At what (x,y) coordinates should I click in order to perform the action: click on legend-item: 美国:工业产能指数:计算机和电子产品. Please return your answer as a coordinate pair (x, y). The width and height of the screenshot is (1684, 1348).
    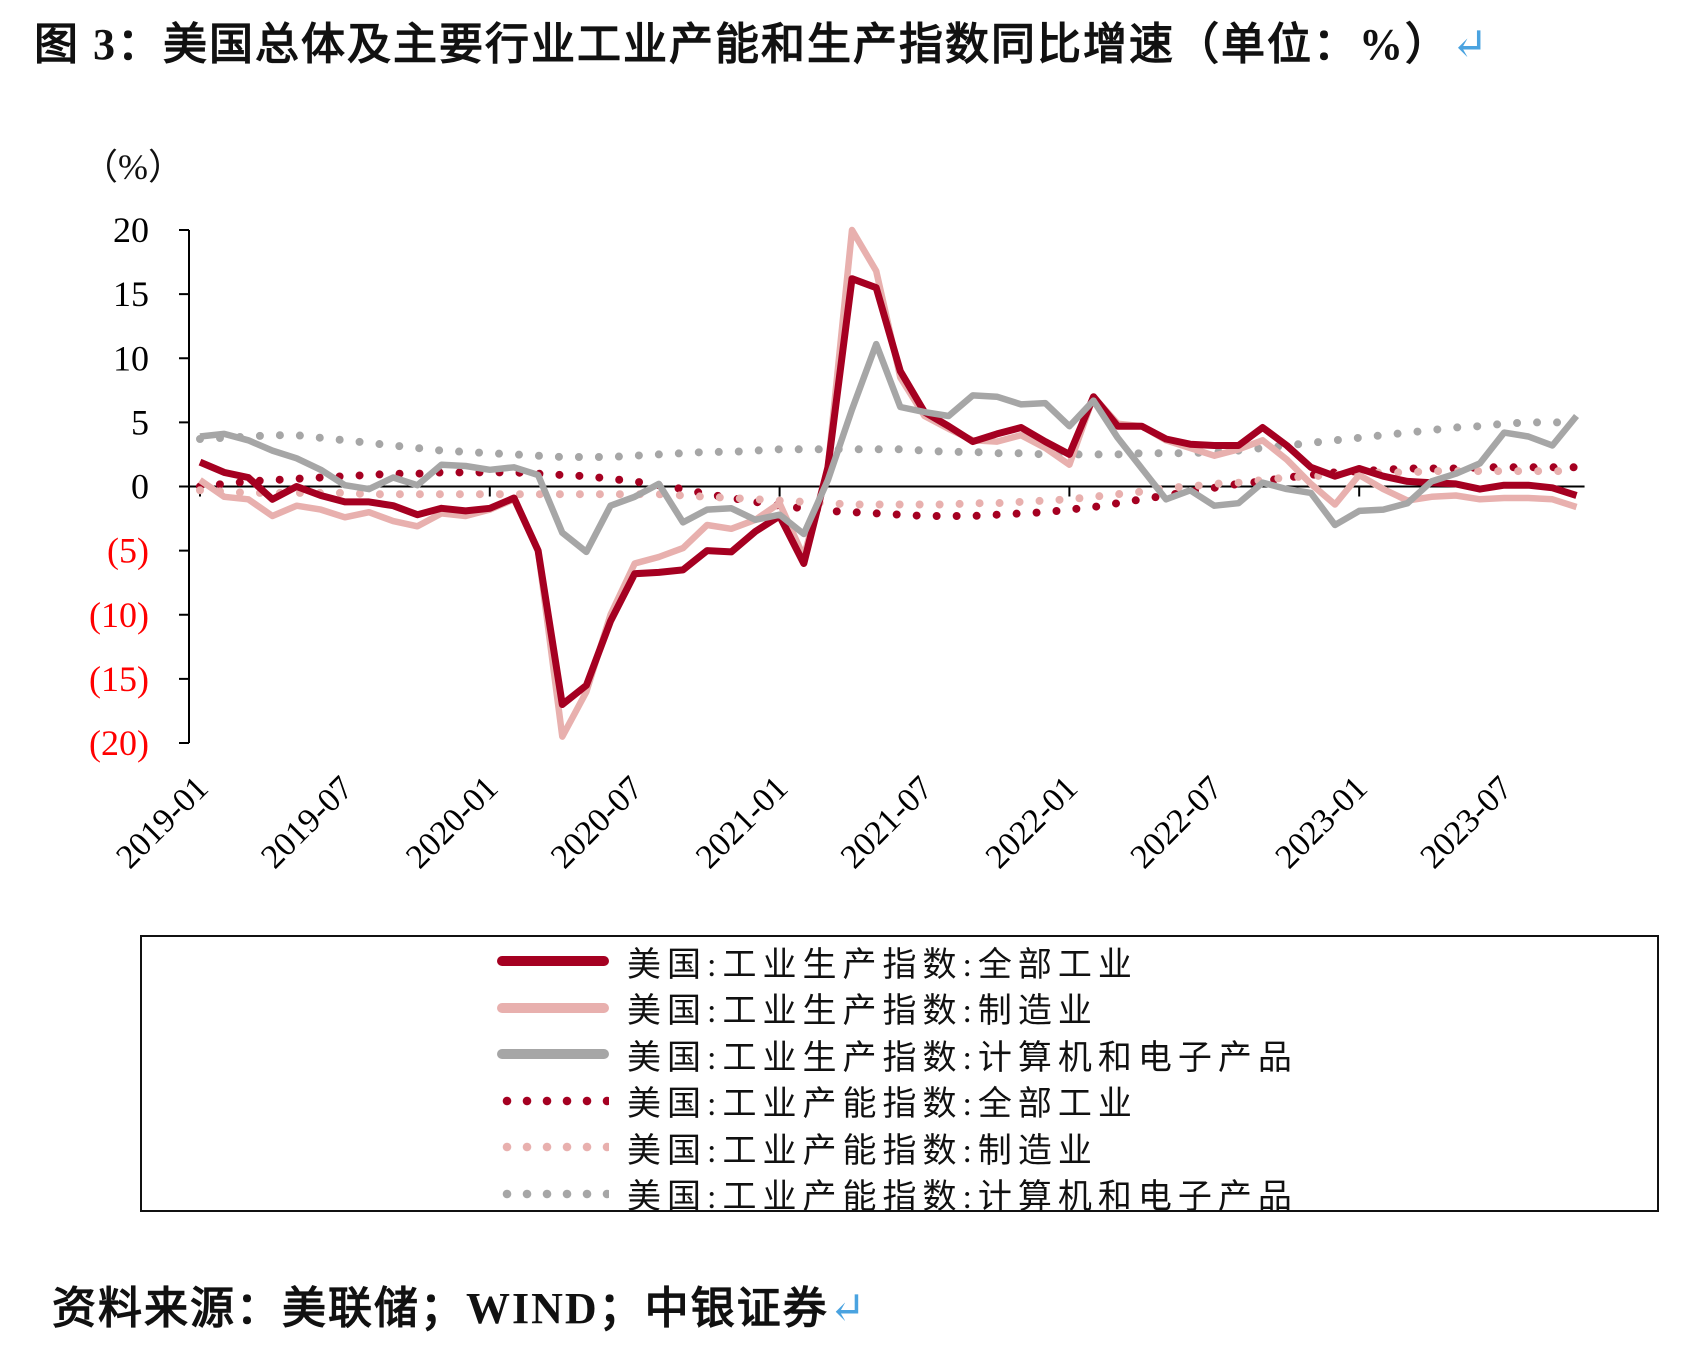
    Looking at the image, I should click on (897, 1194).